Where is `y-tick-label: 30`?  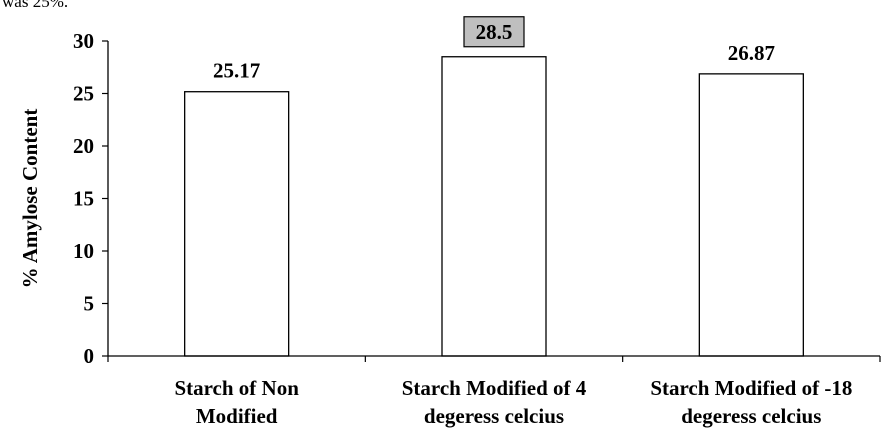
y-tick-label: 30 is located at coordinates (83, 41).